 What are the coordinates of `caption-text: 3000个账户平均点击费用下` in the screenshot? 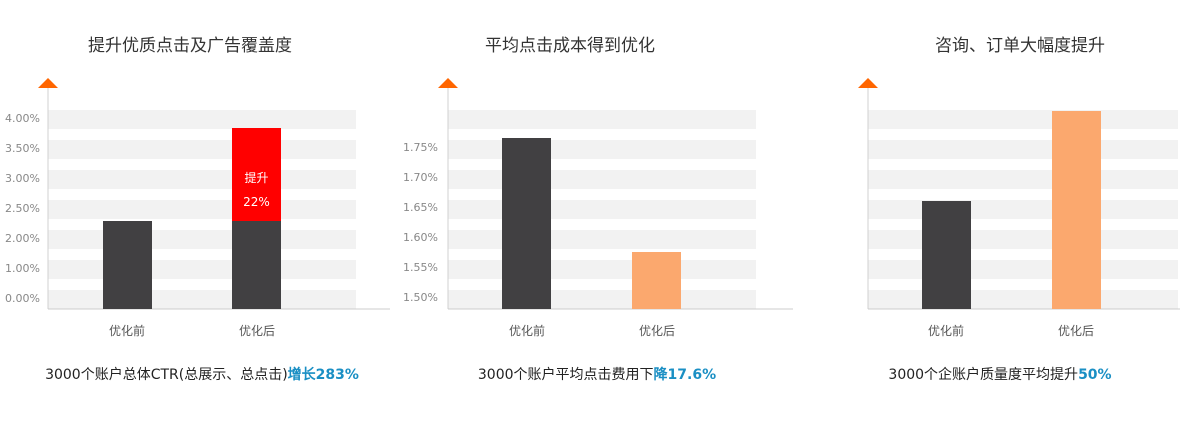 It's located at (565, 375).